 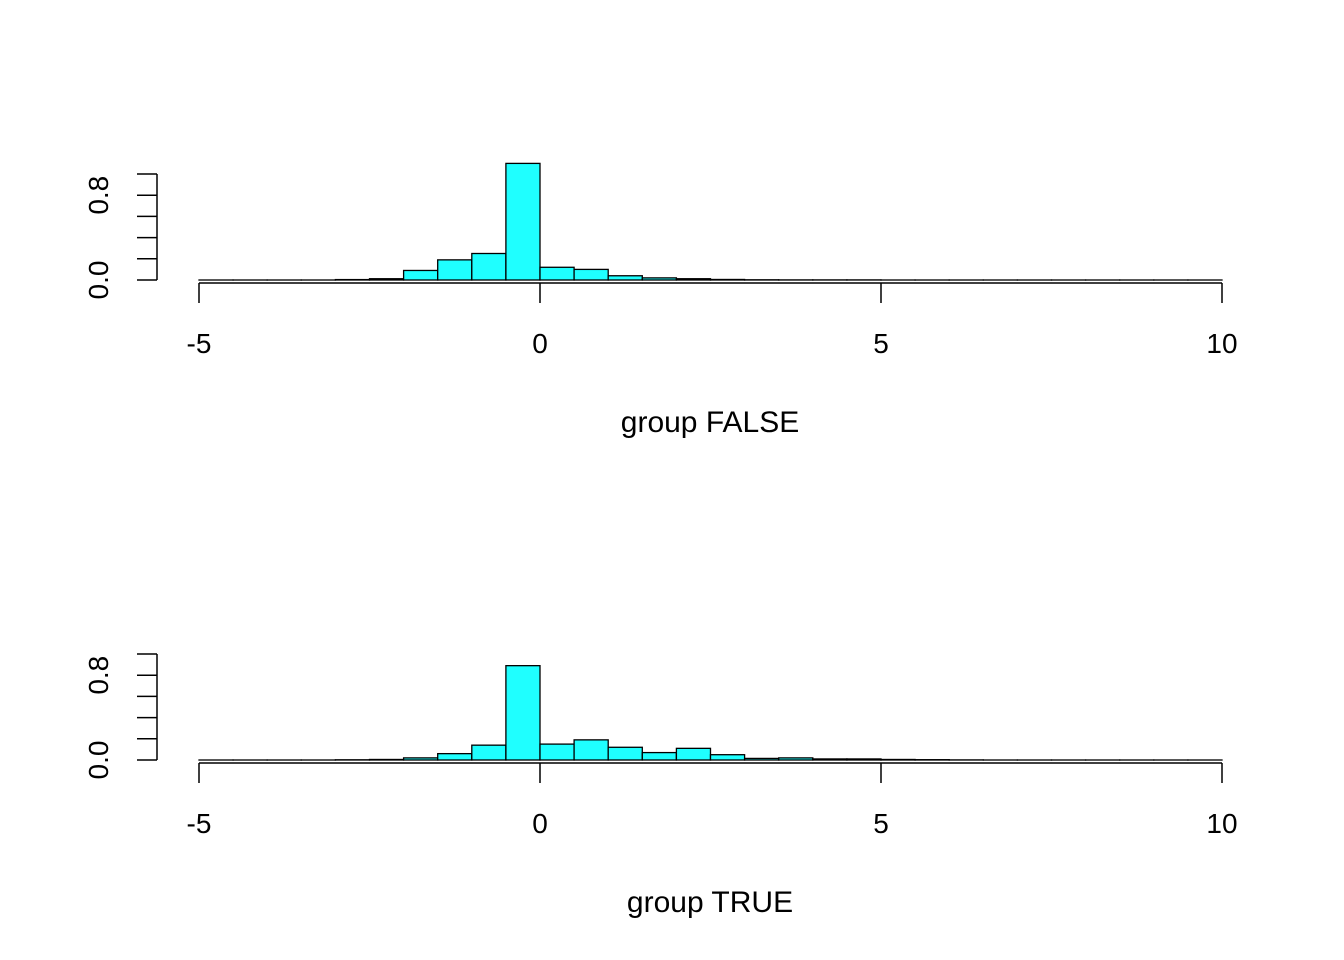 I want to click on x-axis-title: group FALSE, so click(x=710, y=422).